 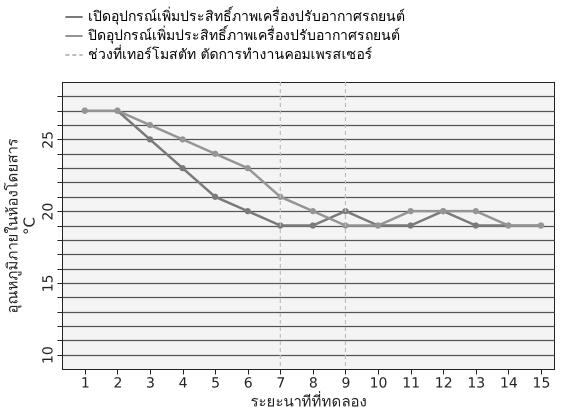 I want to click on y-tick-label: 25, so click(x=48, y=139).